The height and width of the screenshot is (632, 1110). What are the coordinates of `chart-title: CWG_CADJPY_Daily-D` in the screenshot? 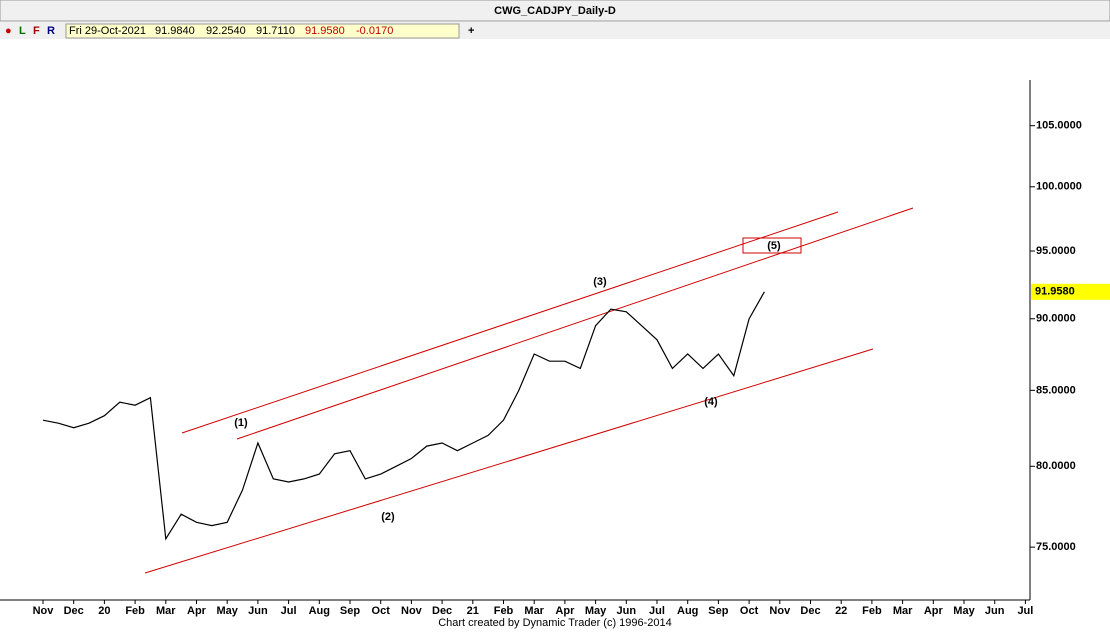 It's located at (555, 11).